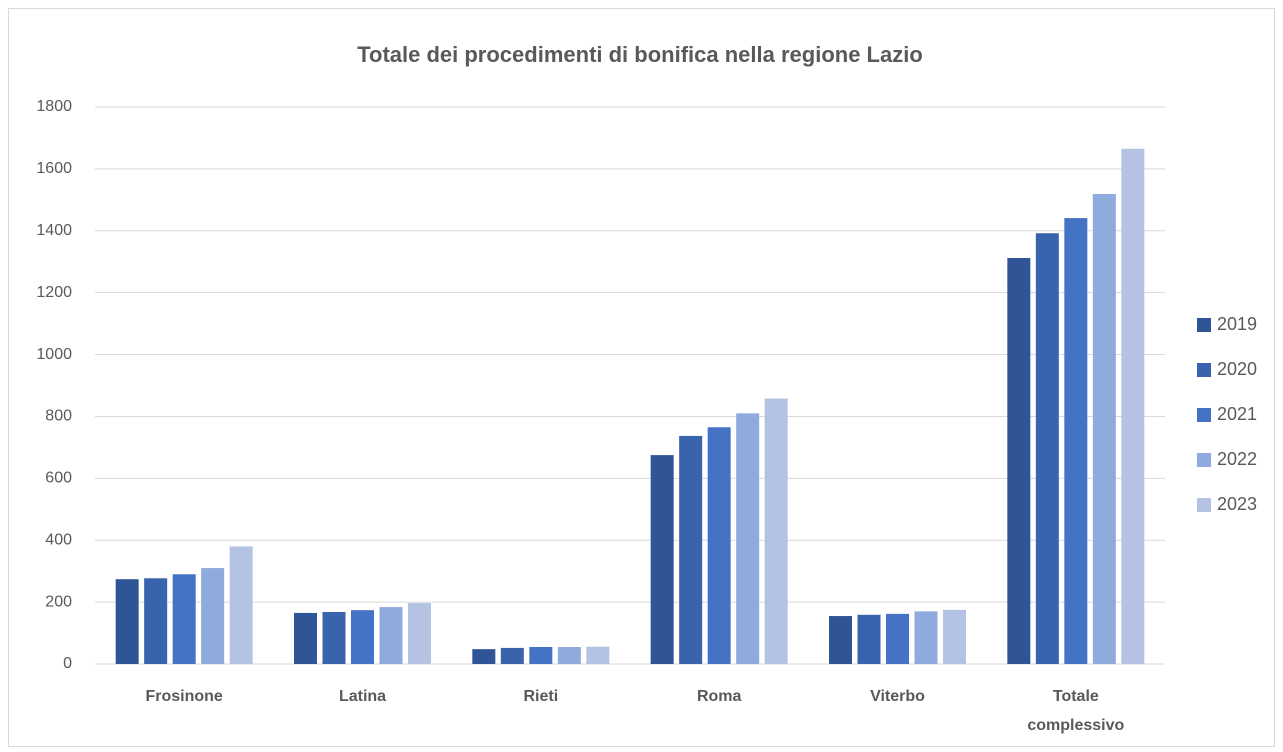 The width and height of the screenshot is (1283, 752). I want to click on x-tick-label: Frosinone, so click(183, 696).